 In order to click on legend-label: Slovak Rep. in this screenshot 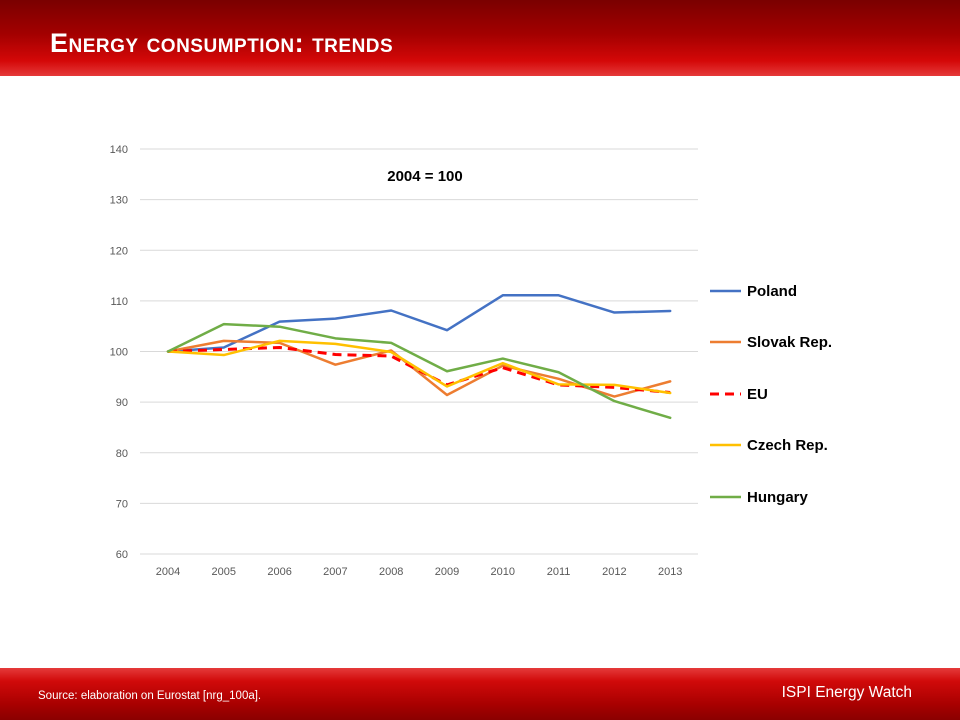, I will do `click(789, 342)`.